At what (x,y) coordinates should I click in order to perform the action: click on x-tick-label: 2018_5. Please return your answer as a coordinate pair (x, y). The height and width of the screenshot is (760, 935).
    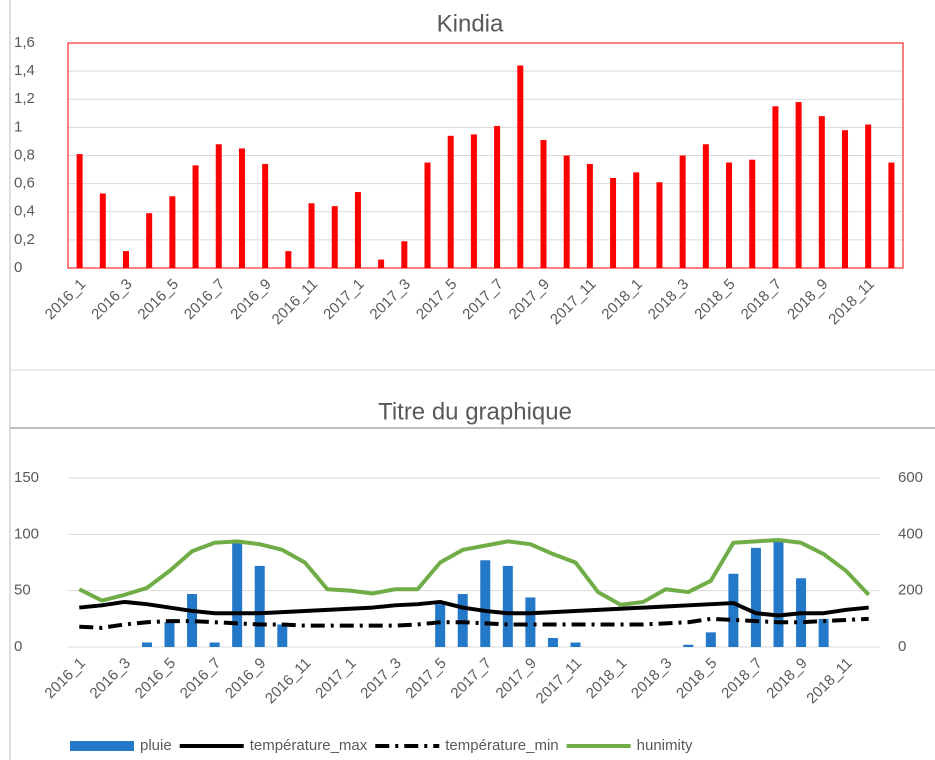
    Looking at the image, I should click on (714, 299).